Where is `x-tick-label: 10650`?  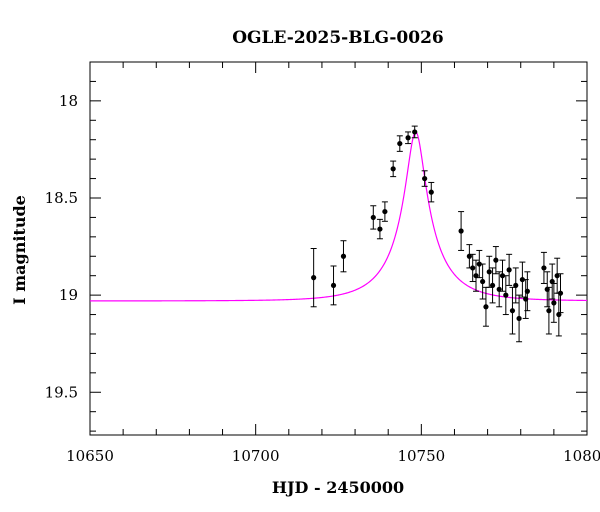 x-tick-label: 10650 is located at coordinates (90, 456).